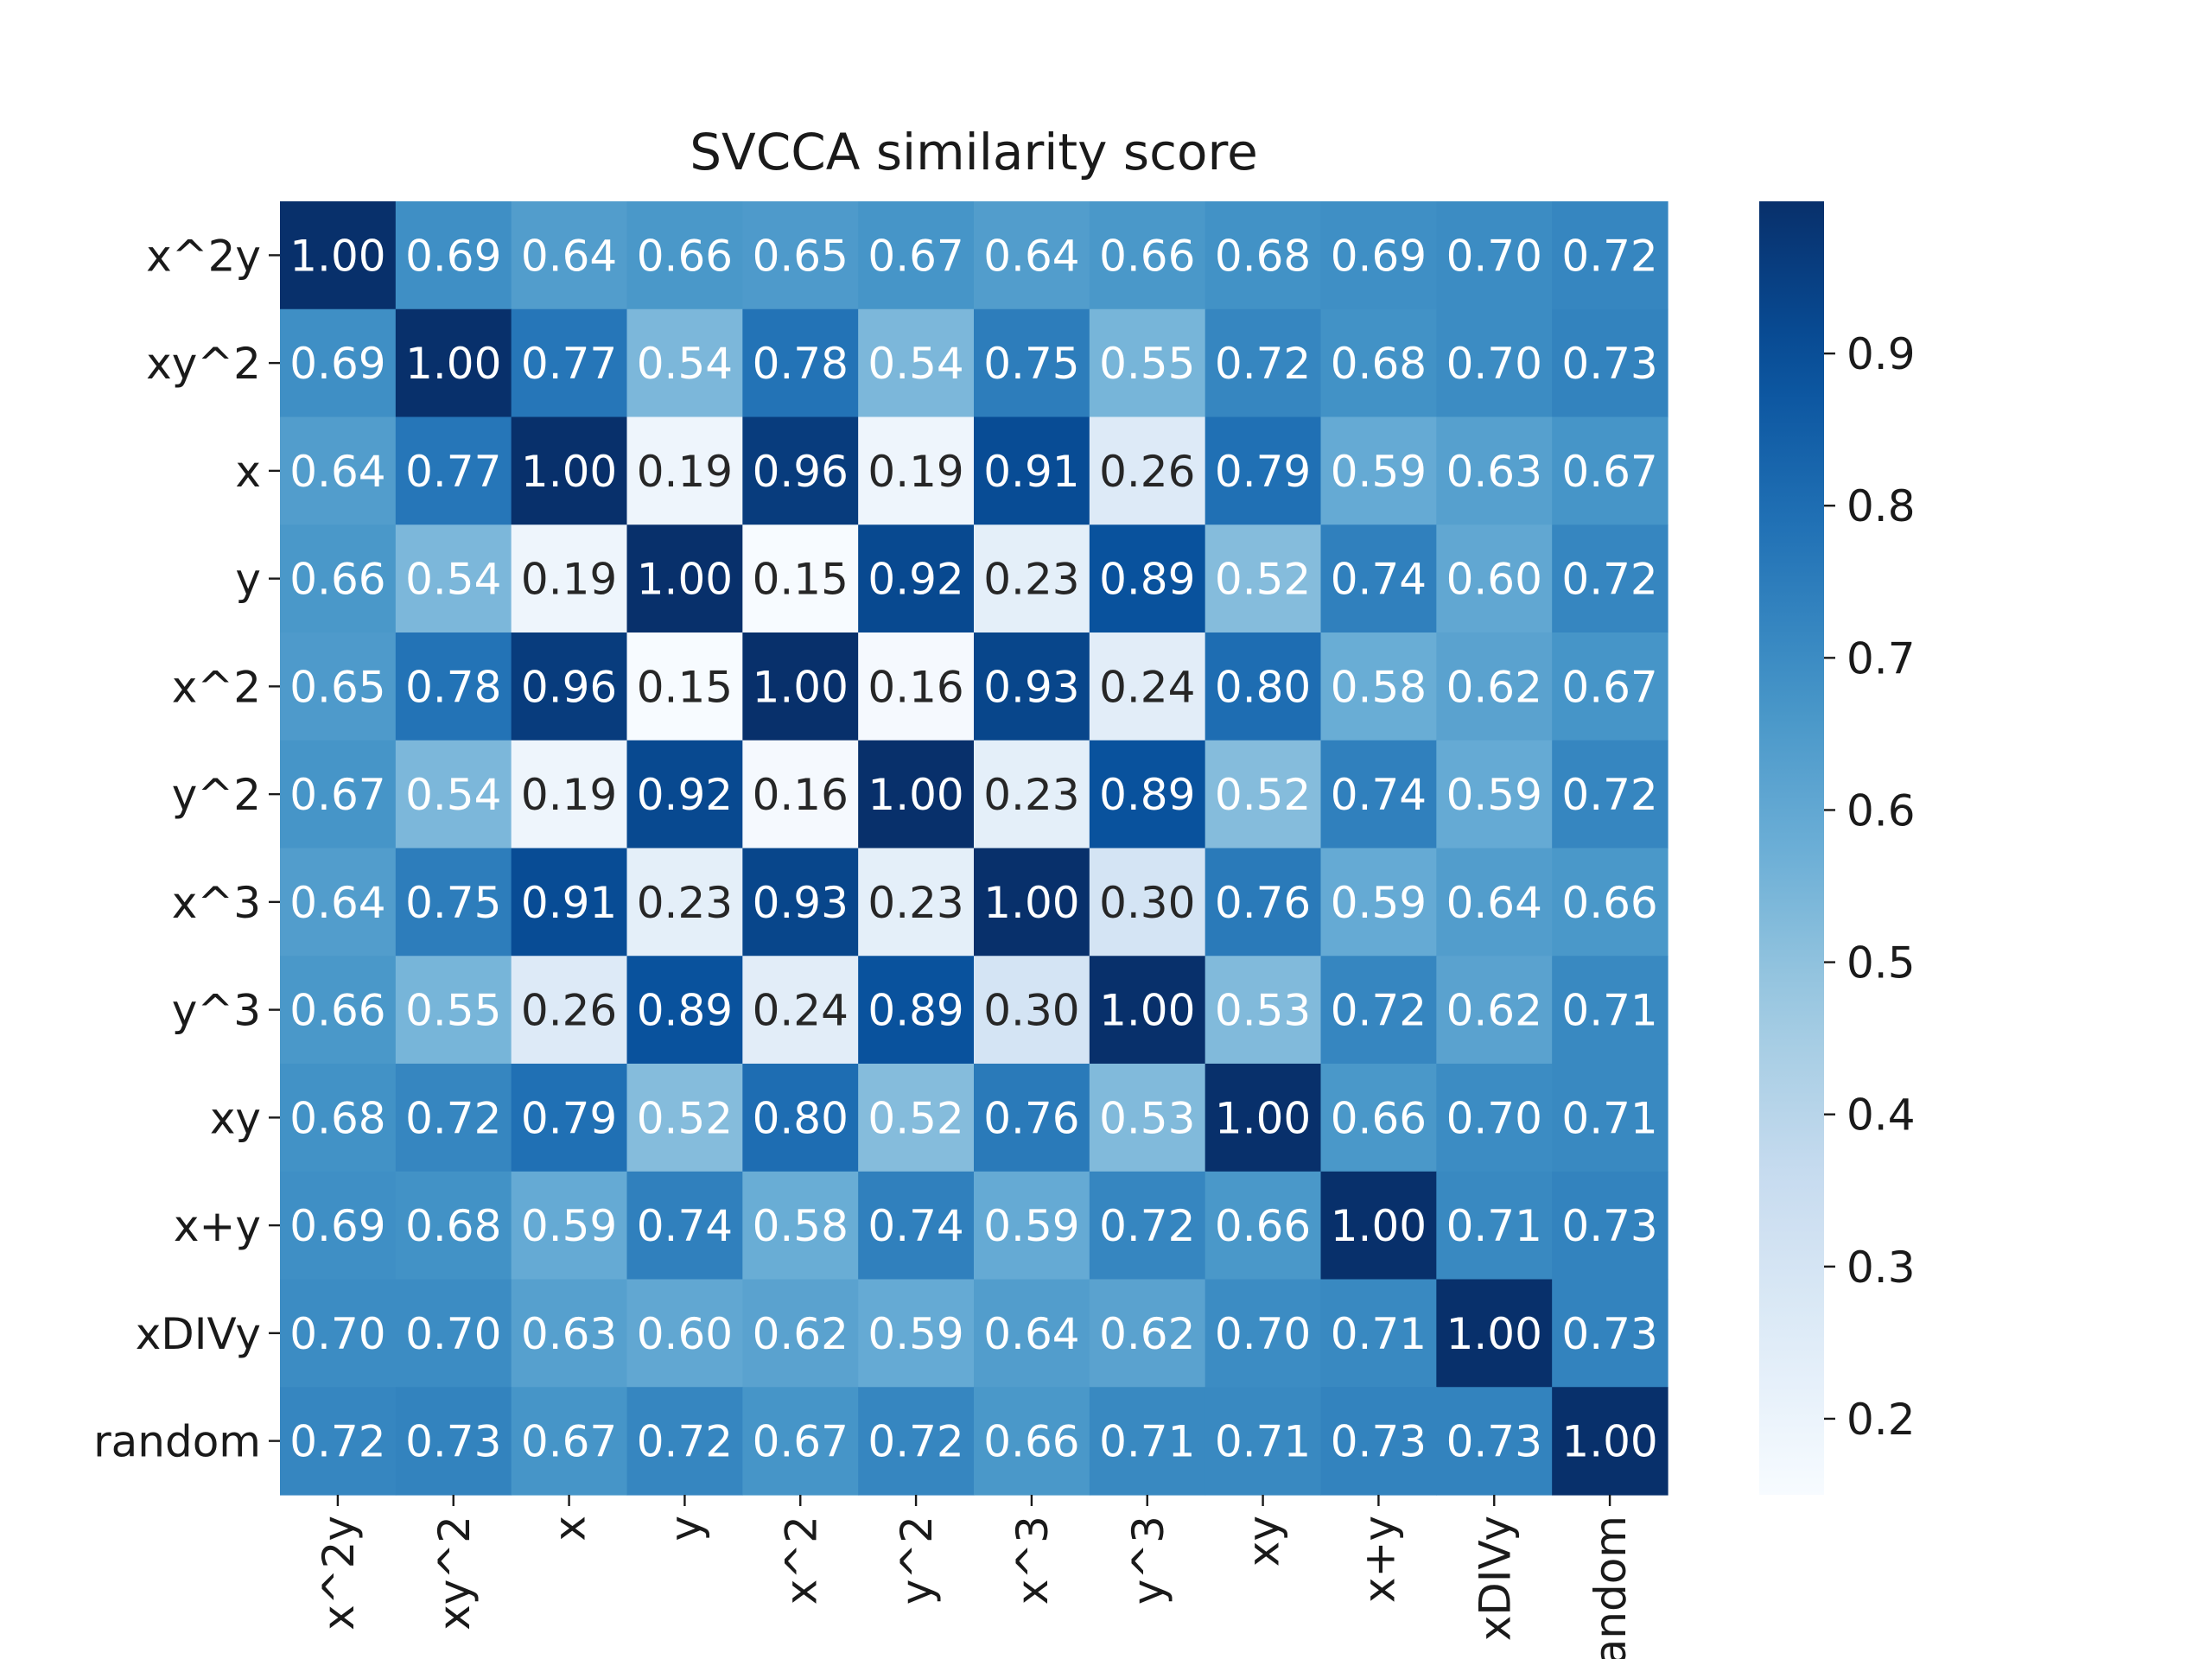  What do you see at coordinates (1147, 364) in the screenshot?
I see `cell-value-label: 0.55` at bounding box center [1147, 364].